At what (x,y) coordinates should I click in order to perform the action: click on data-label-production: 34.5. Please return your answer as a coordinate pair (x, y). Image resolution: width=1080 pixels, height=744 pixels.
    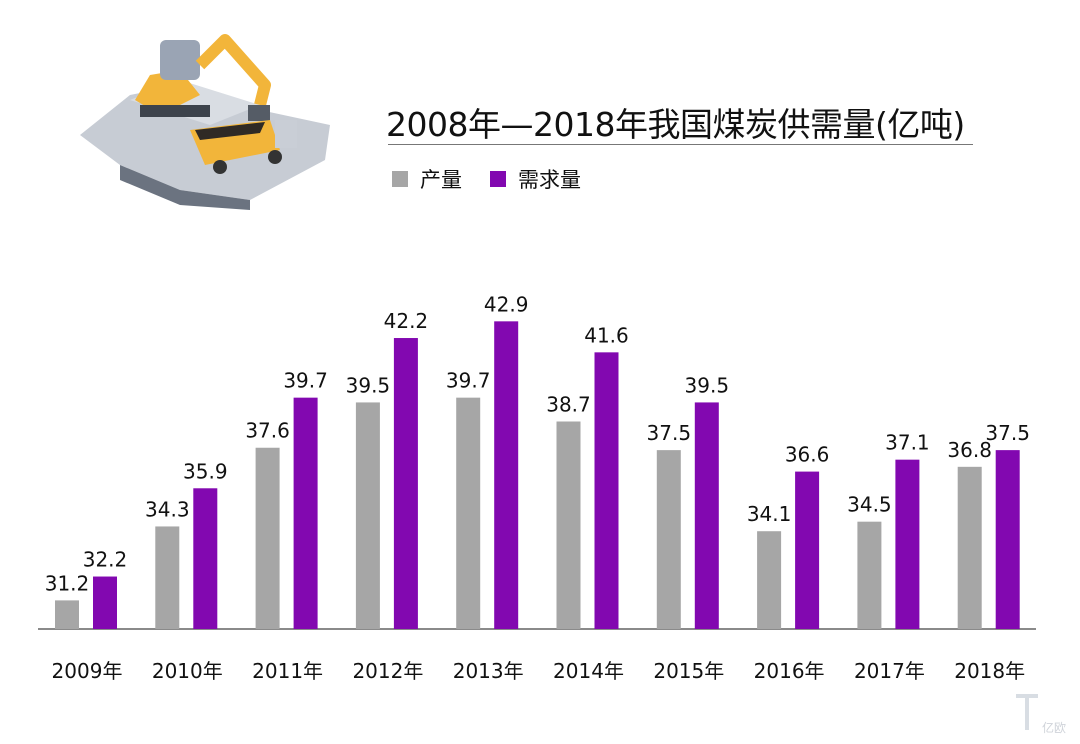
    Looking at the image, I should click on (869, 505).